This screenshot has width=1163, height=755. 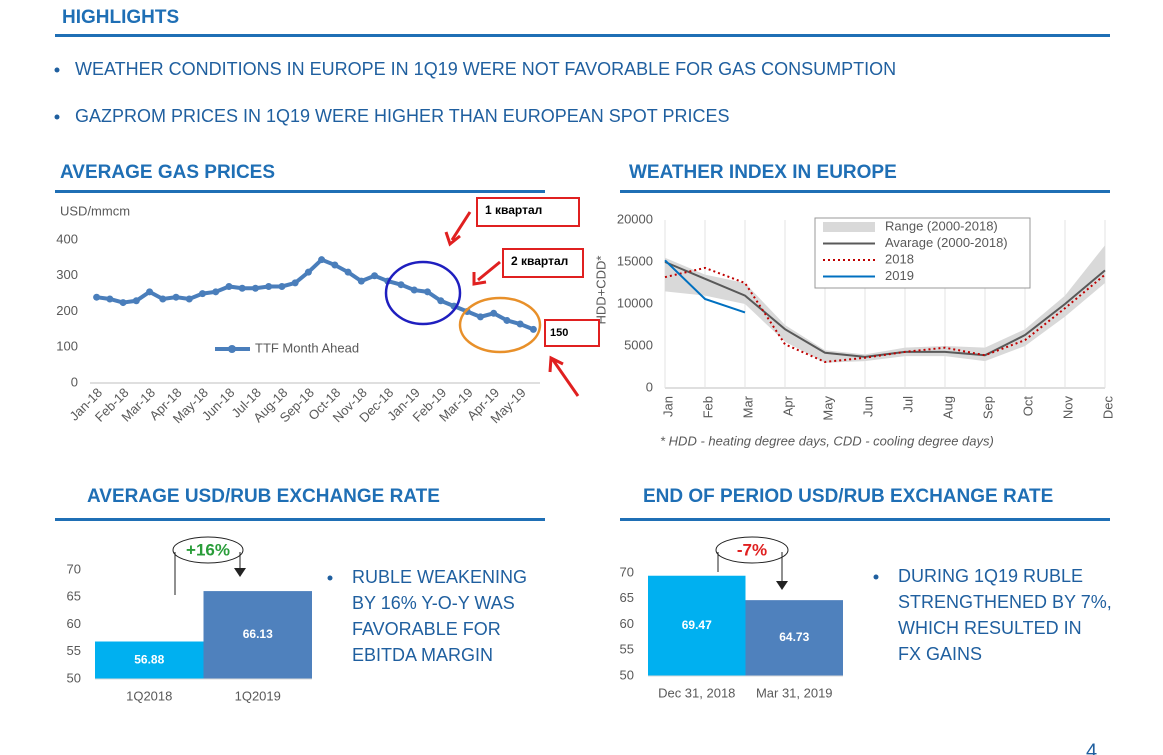 I want to click on title-rule, so click(x=300, y=519).